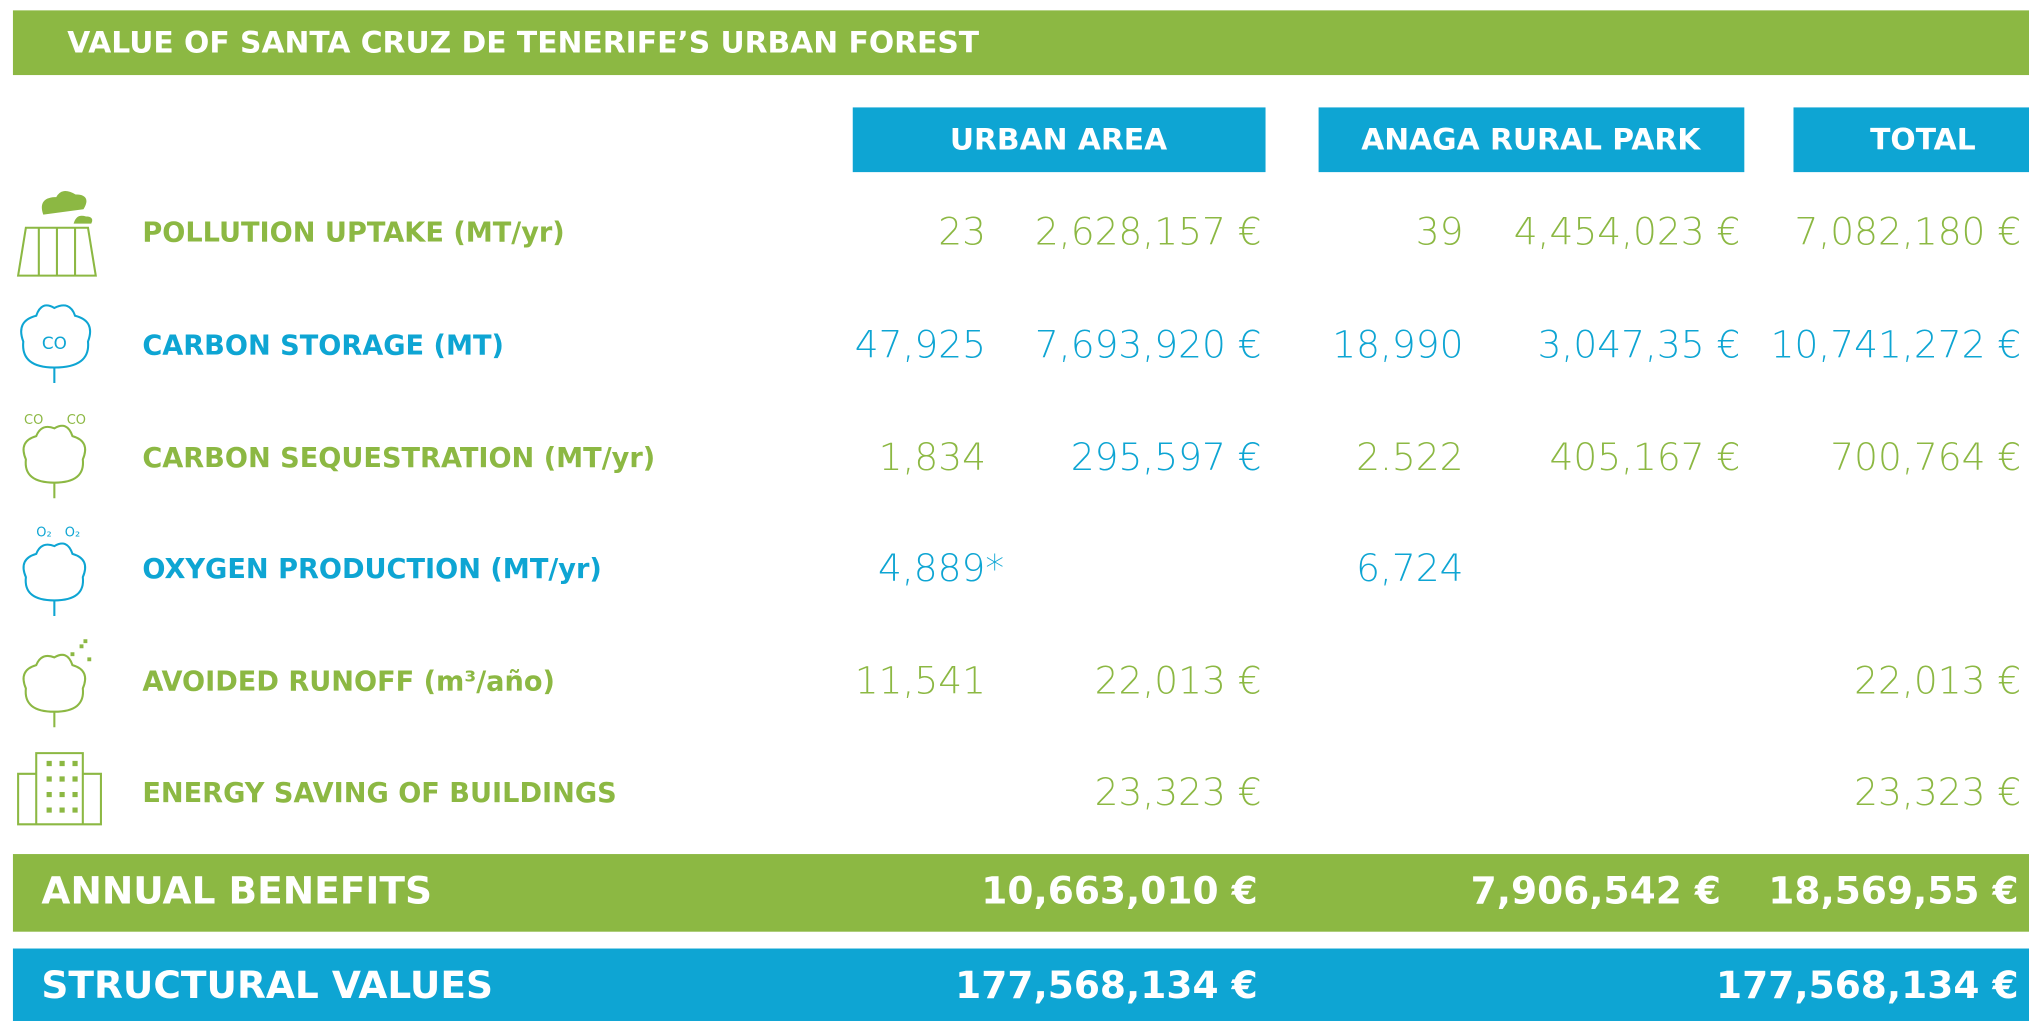 The image size is (2029, 1021). Describe the element at coordinates (1409, 457) in the screenshot. I see `cell-value: 2.522` at that location.